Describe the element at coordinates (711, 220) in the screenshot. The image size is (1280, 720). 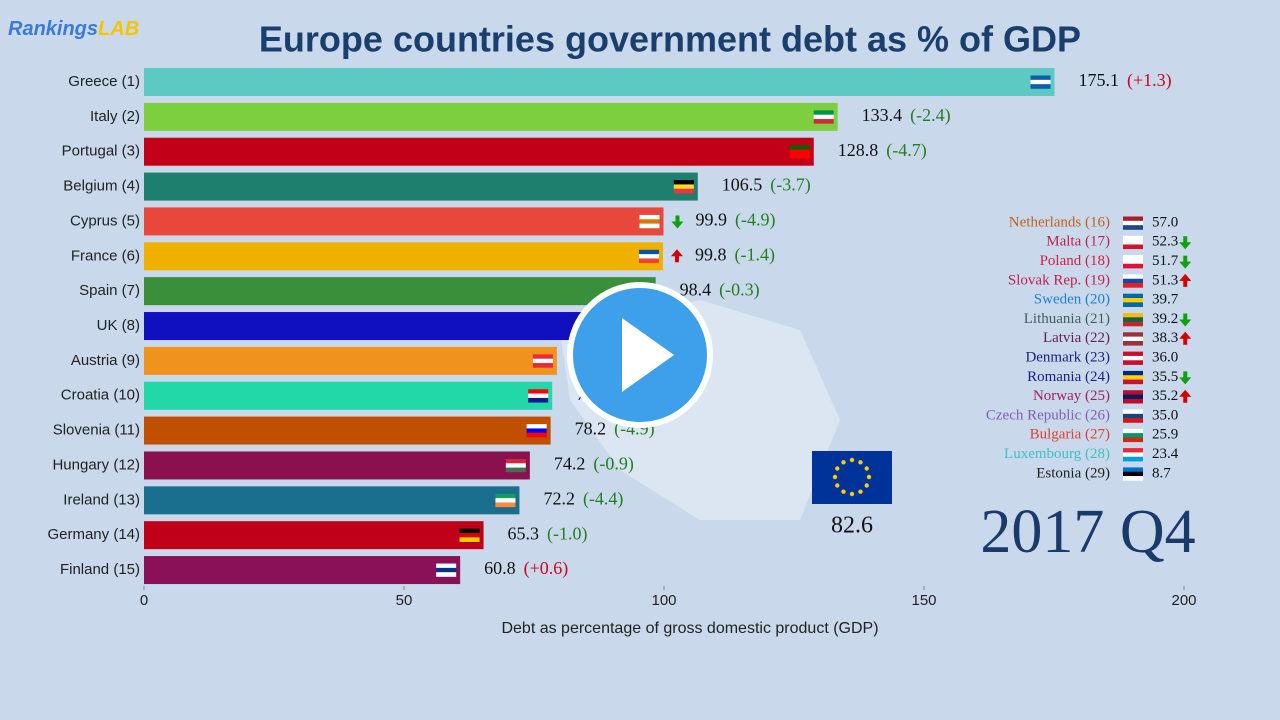
I see `value-label: 99.9` at that location.